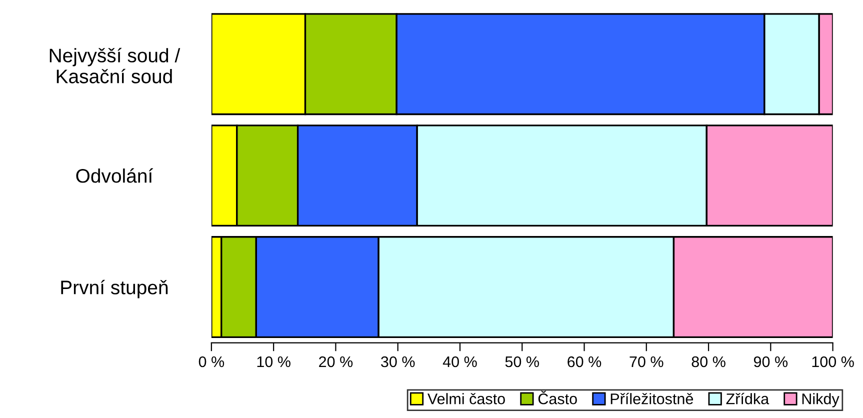 The width and height of the screenshot is (863, 418). I want to click on legend-label: Často, so click(557, 397).